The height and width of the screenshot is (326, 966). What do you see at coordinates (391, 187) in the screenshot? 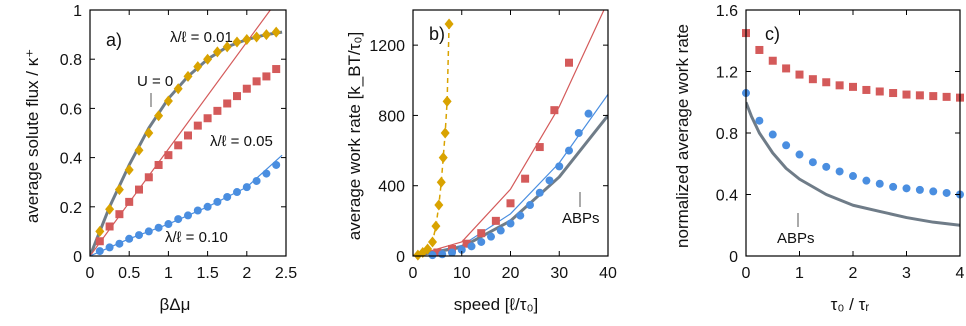
I see `panel-b-ytick-label: 400` at bounding box center [391, 187].